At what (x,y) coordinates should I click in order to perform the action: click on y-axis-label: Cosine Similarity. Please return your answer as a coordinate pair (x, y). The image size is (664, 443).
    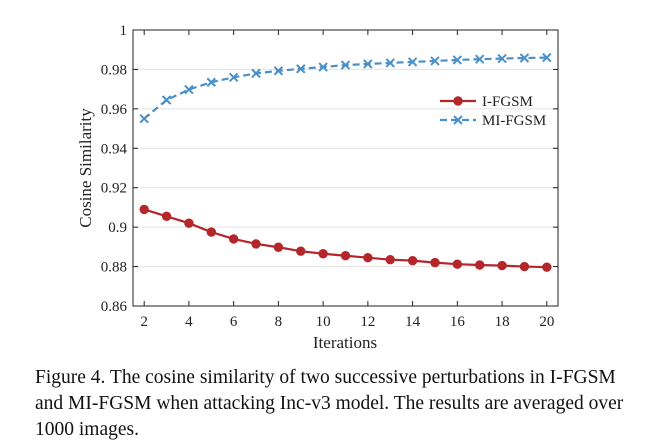
    Looking at the image, I should click on (85, 168).